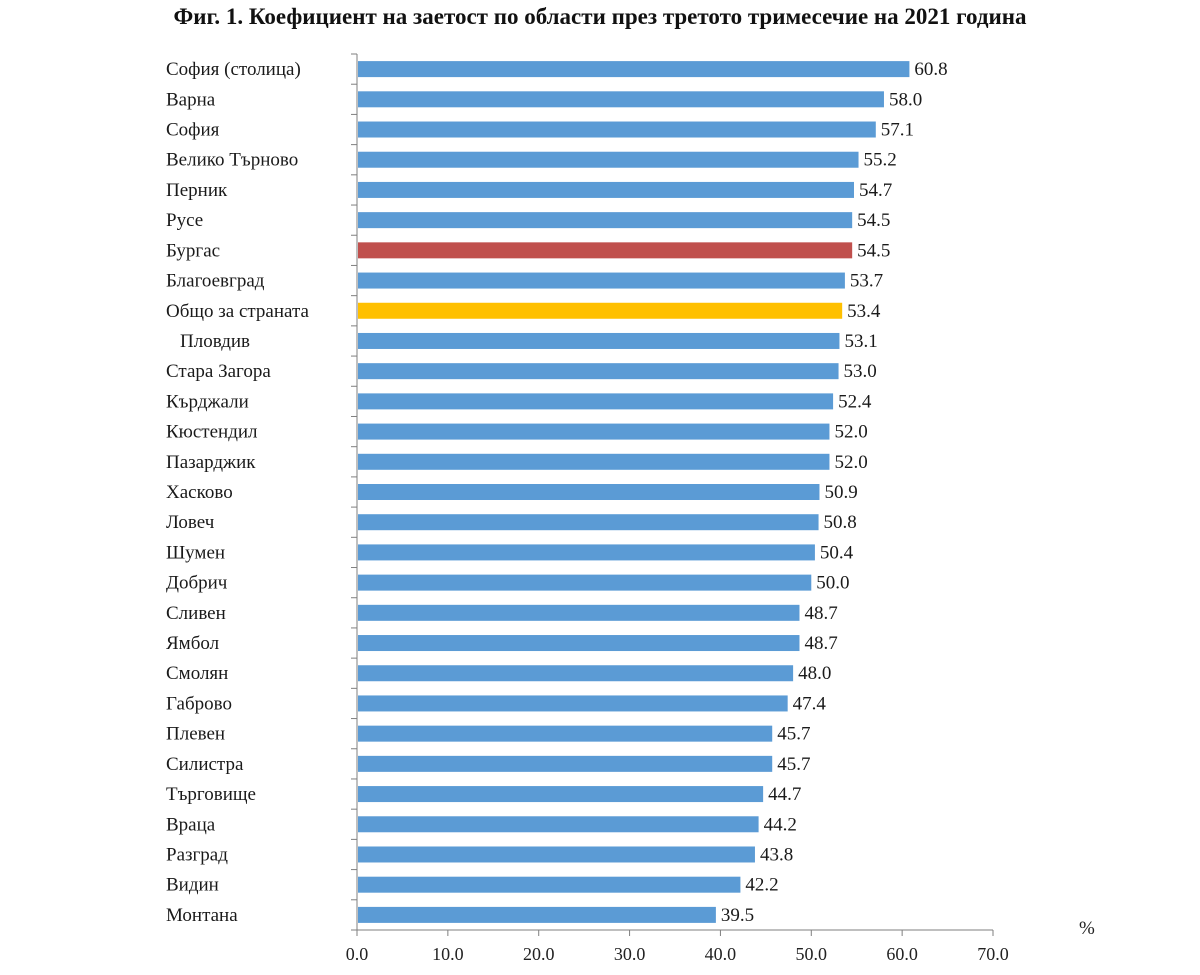  Describe the element at coordinates (211, 462) in the screenshot. I see `category-label: Пазарджик` at that location.